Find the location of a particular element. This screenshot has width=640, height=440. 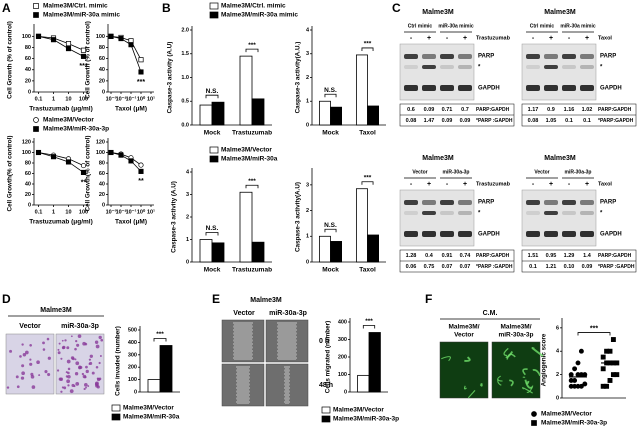

y-tick-label: 4 is located at coordinates (188, 172).